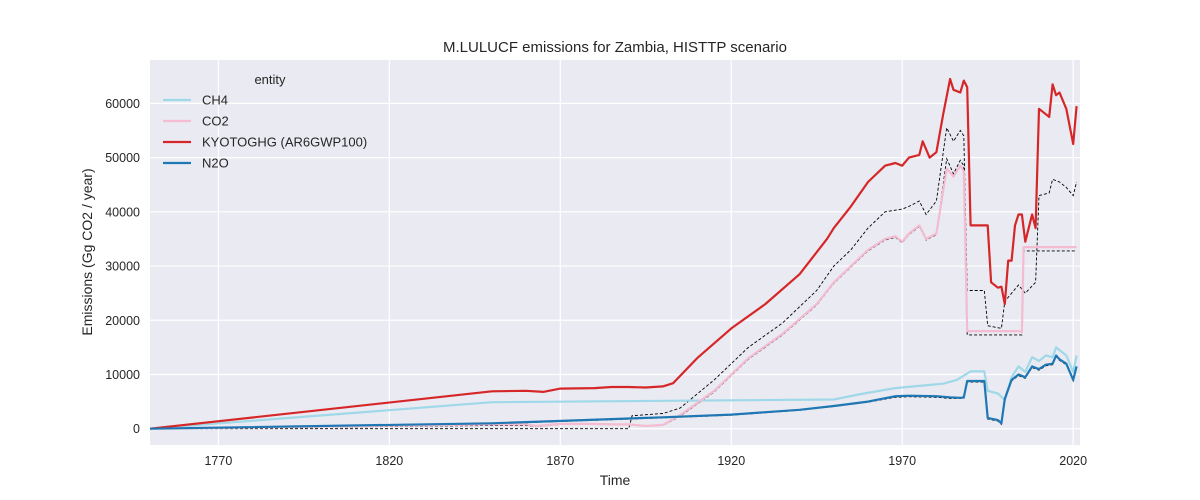 This screenshot has width=1200, height=500. I want to click on y-ticks: 0 10000 20000 30000 40000 50000 60000, so click(122, 266).